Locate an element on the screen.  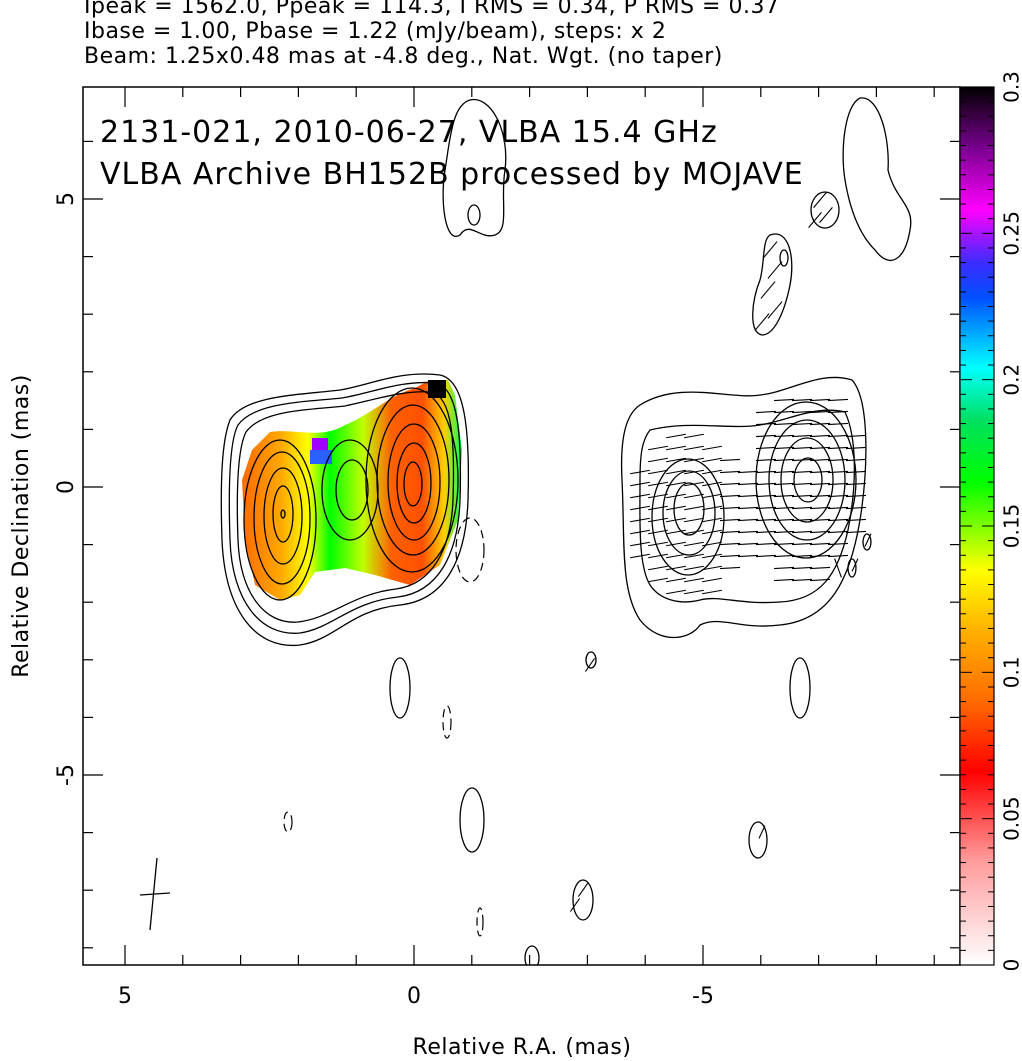
y-tick-label-5: 5 is located at coordinates (66, 199).